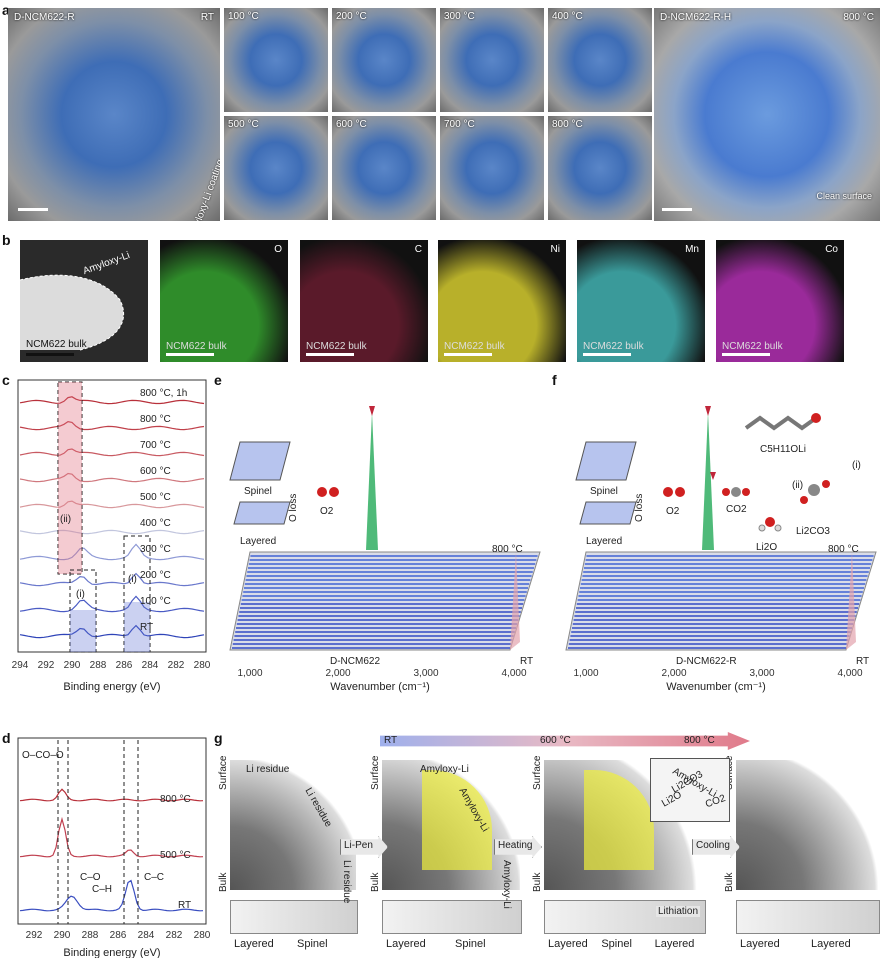  I want to click on element-label: Ni, so click(555, 249).